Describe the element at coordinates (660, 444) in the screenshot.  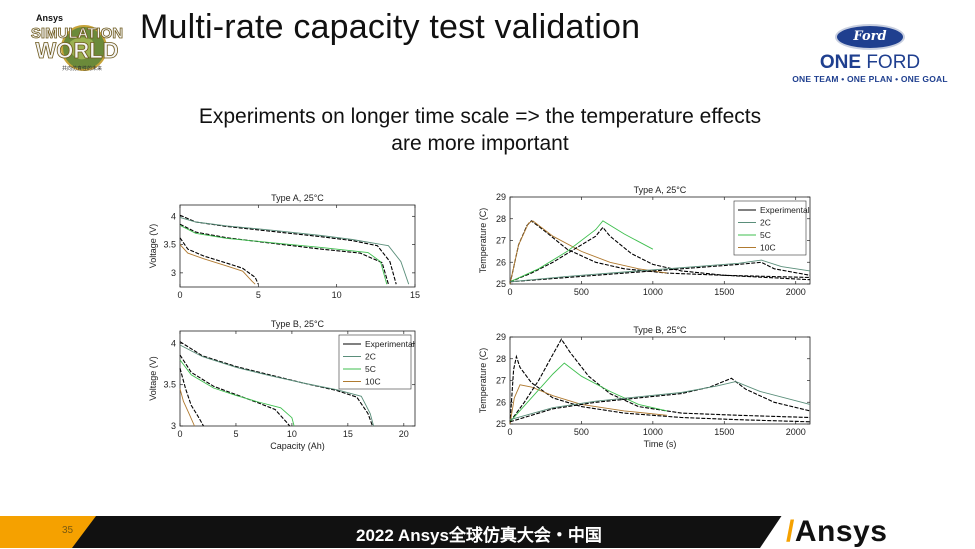
I see `temp-b-xlabel: Time (s)` at that location.